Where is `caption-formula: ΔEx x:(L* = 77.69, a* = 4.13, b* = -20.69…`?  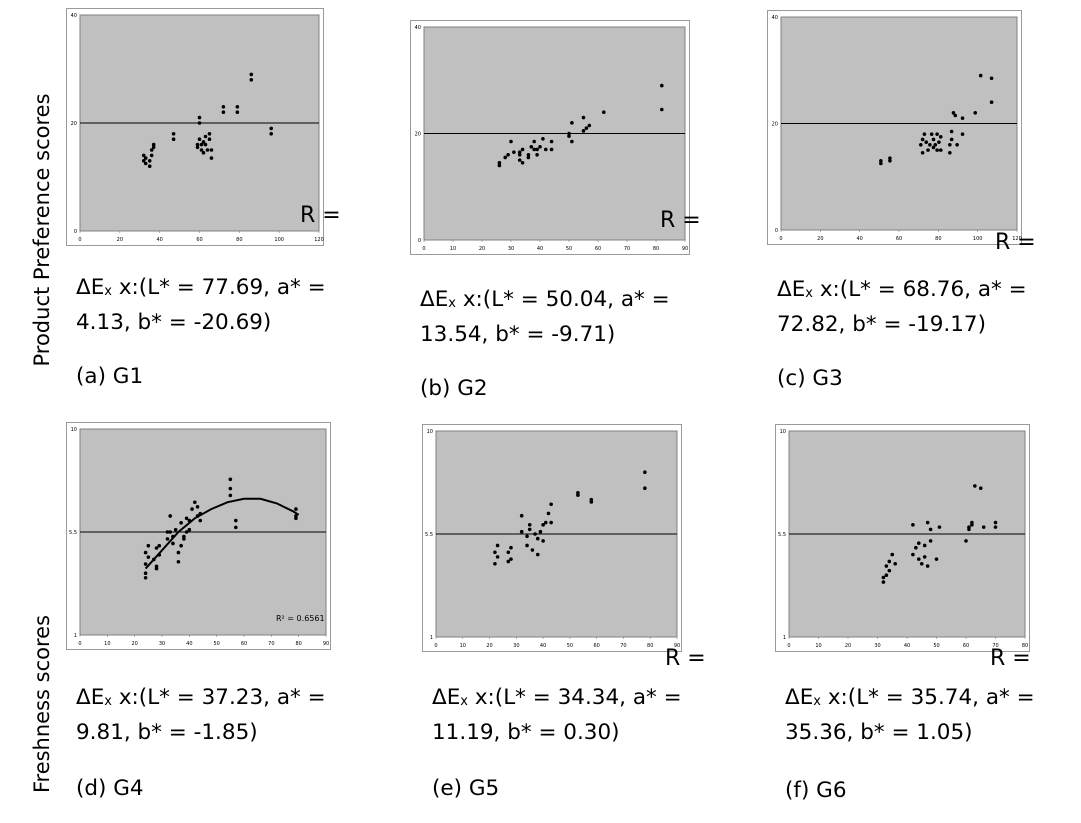 caption-formula: ΔEx x:(L* = 77.69, a* = 4.13, b* = -20.69… is located at coordinates (201, 305).